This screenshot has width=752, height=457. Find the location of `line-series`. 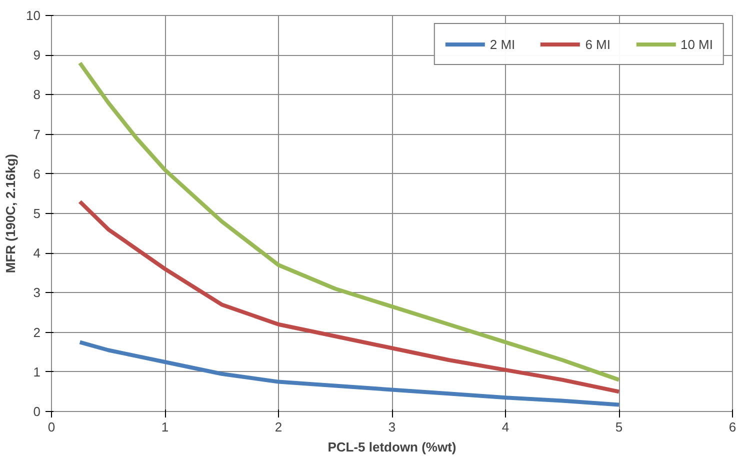

line-series is located at coordinates (349, 373).